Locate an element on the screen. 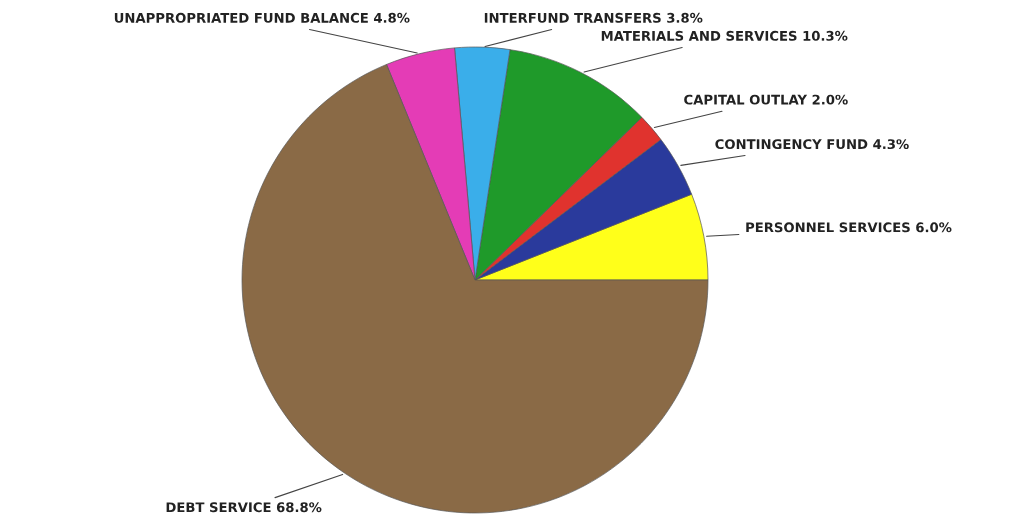  slice-label: MATERIALS AND SERVICES 10.3% is located at coordinates (724, 35).